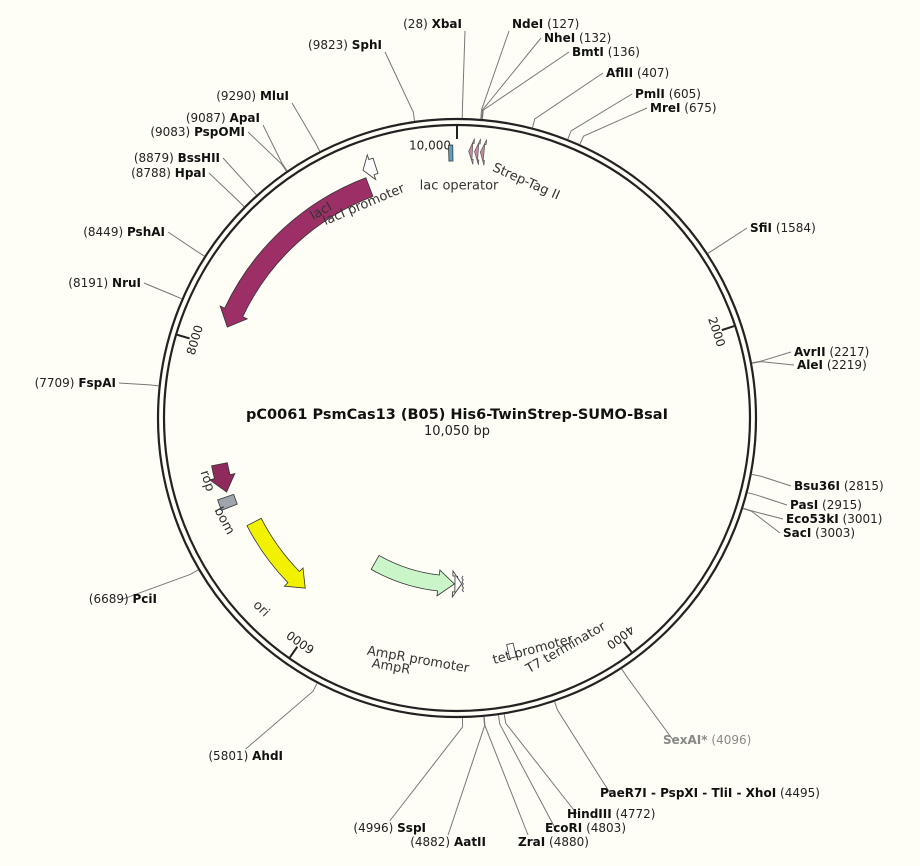  I want to click on feature-AmpR-arrow, so click(413, 575).